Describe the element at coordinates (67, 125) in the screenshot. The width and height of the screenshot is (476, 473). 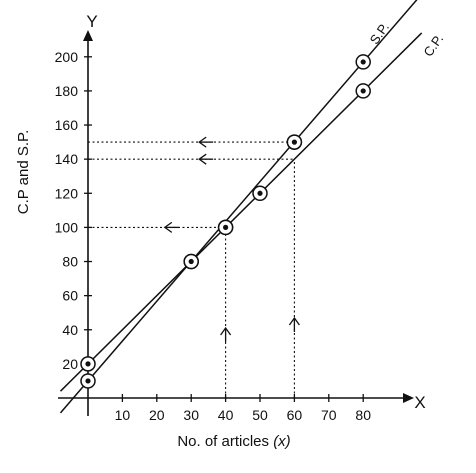
I see `y-tick-label: 160` at that location.